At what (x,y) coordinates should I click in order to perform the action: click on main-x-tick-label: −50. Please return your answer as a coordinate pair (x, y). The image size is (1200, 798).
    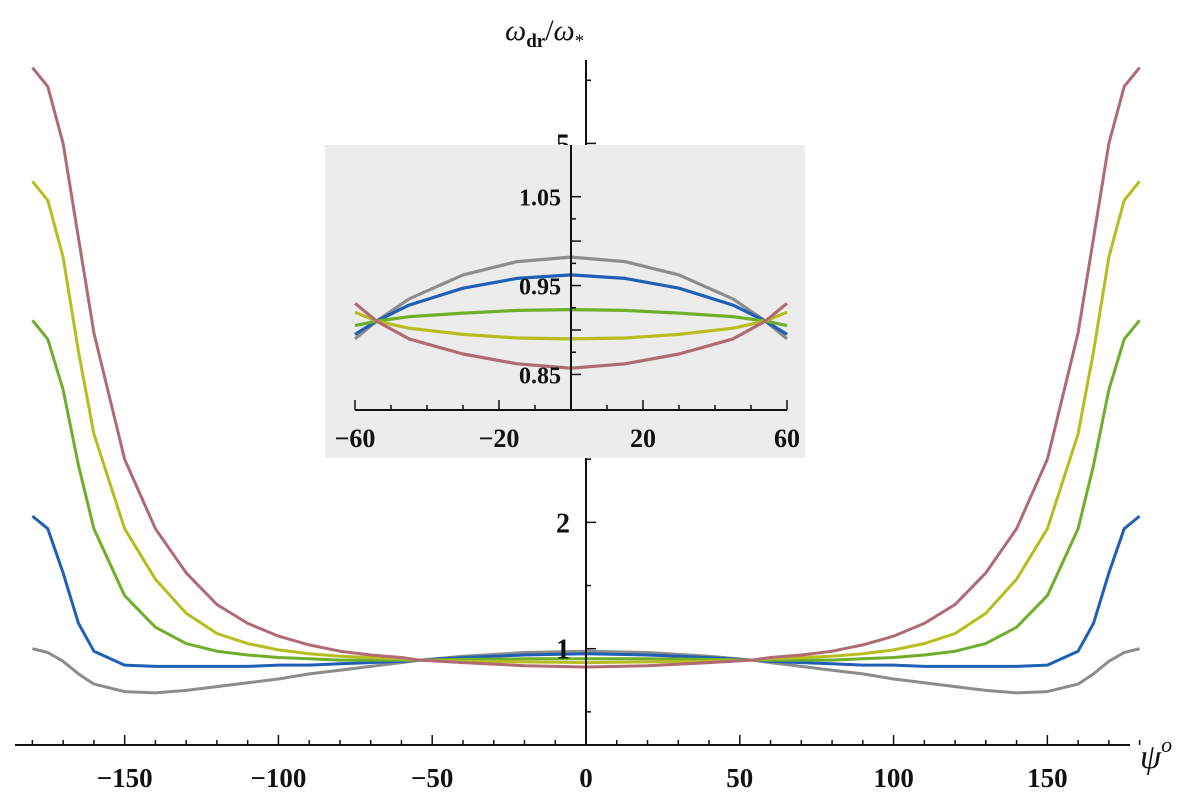
    Looking at the image, I should click on (432, 778).